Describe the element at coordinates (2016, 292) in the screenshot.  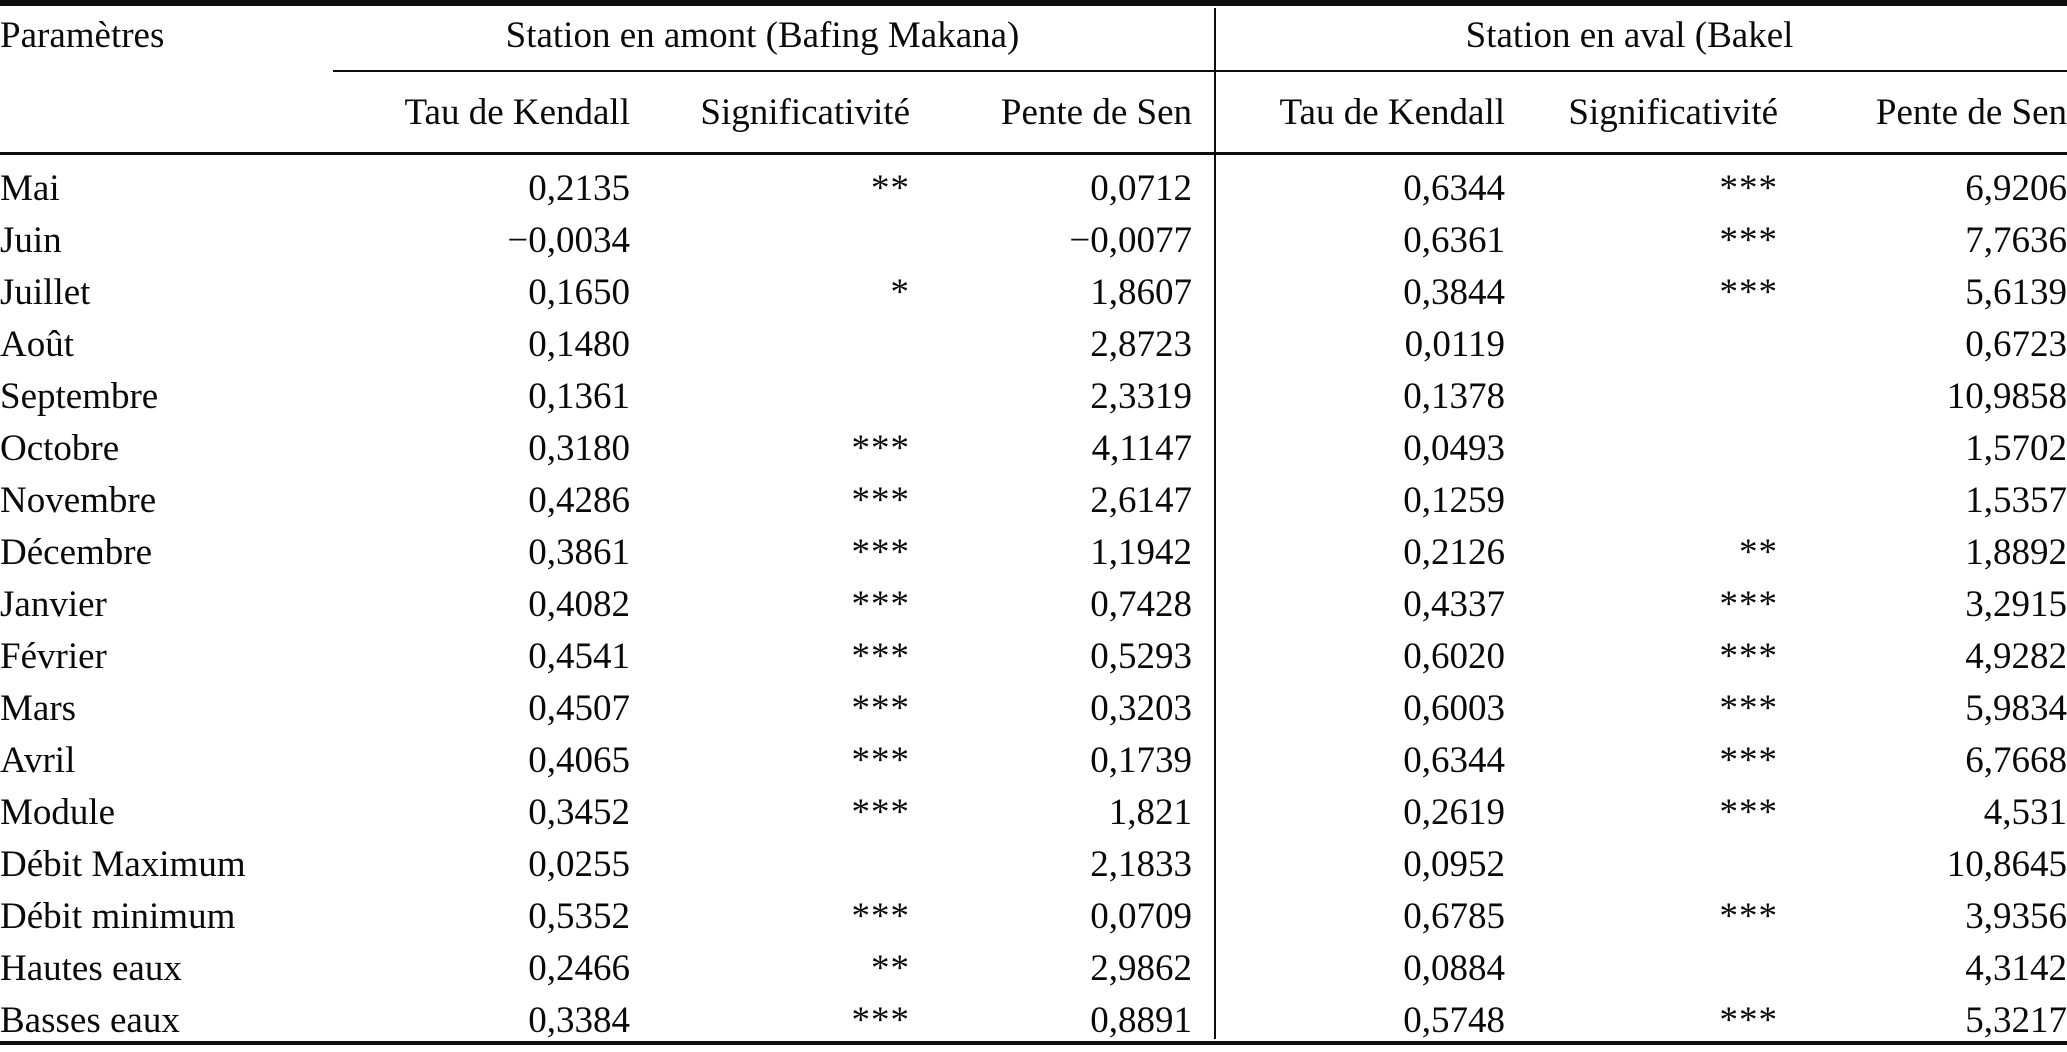
I see `value-cell: 5,6139` at that location.